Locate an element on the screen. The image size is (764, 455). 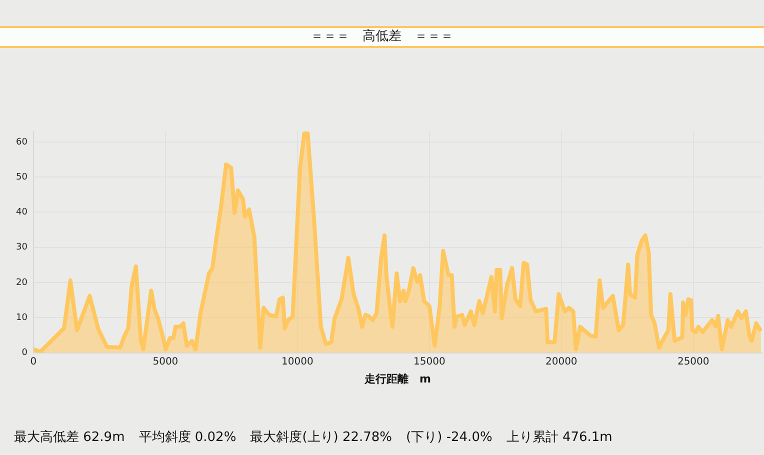
x-axis-title: 走行距離 m is located at coordinates (397, 379).